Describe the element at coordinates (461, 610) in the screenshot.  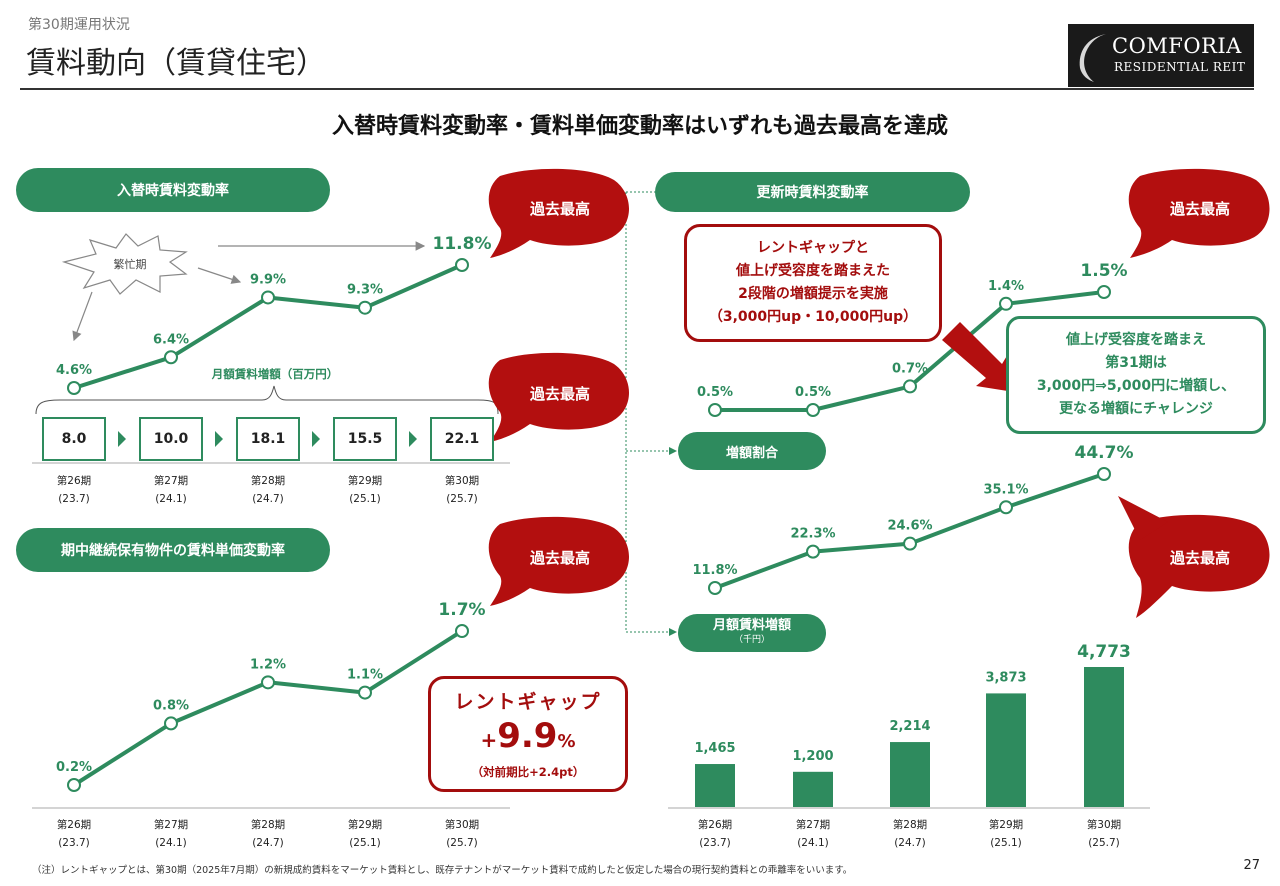
I see `unit-price-data-label: 1.7%` at that location.